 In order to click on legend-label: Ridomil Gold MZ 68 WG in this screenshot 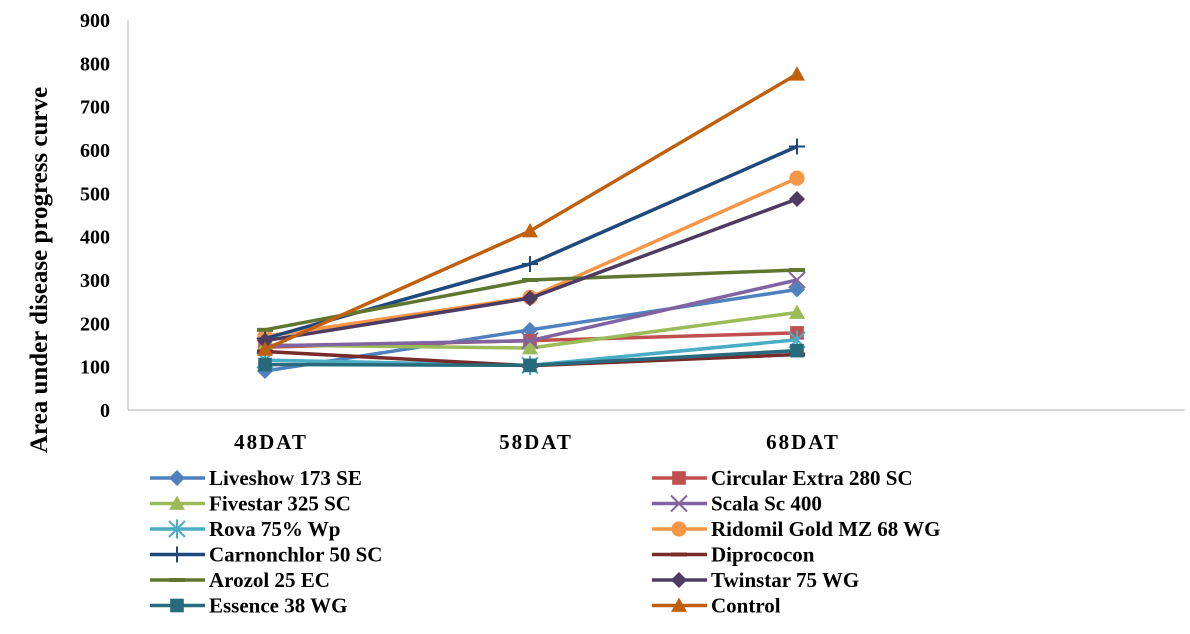, I will do `click(825, 529)`.